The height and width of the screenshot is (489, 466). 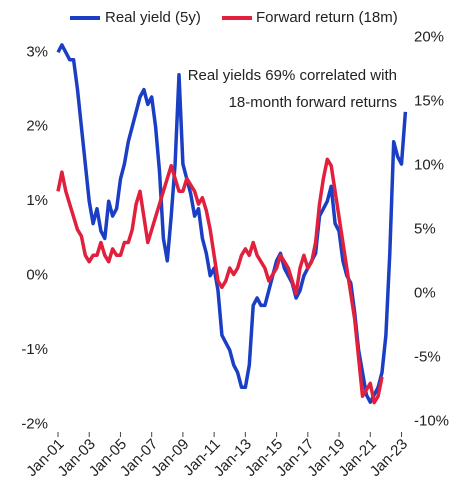 What do you see at coordinates (327, 17) in the screenshot?
I see `legend-label: Forward return (18m)` at bounding box center [327, 17].